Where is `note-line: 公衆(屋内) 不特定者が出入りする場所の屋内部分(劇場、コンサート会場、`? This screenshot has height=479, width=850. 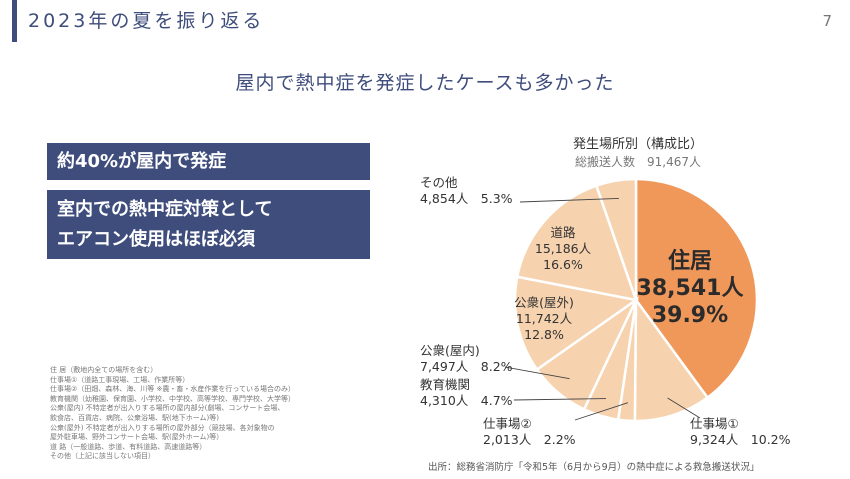 note-line: 公衆(屋内) 不特定者が出入りする場所の屋内部分(劇場、コンサート会場、 is located at coordinates (167, 408).